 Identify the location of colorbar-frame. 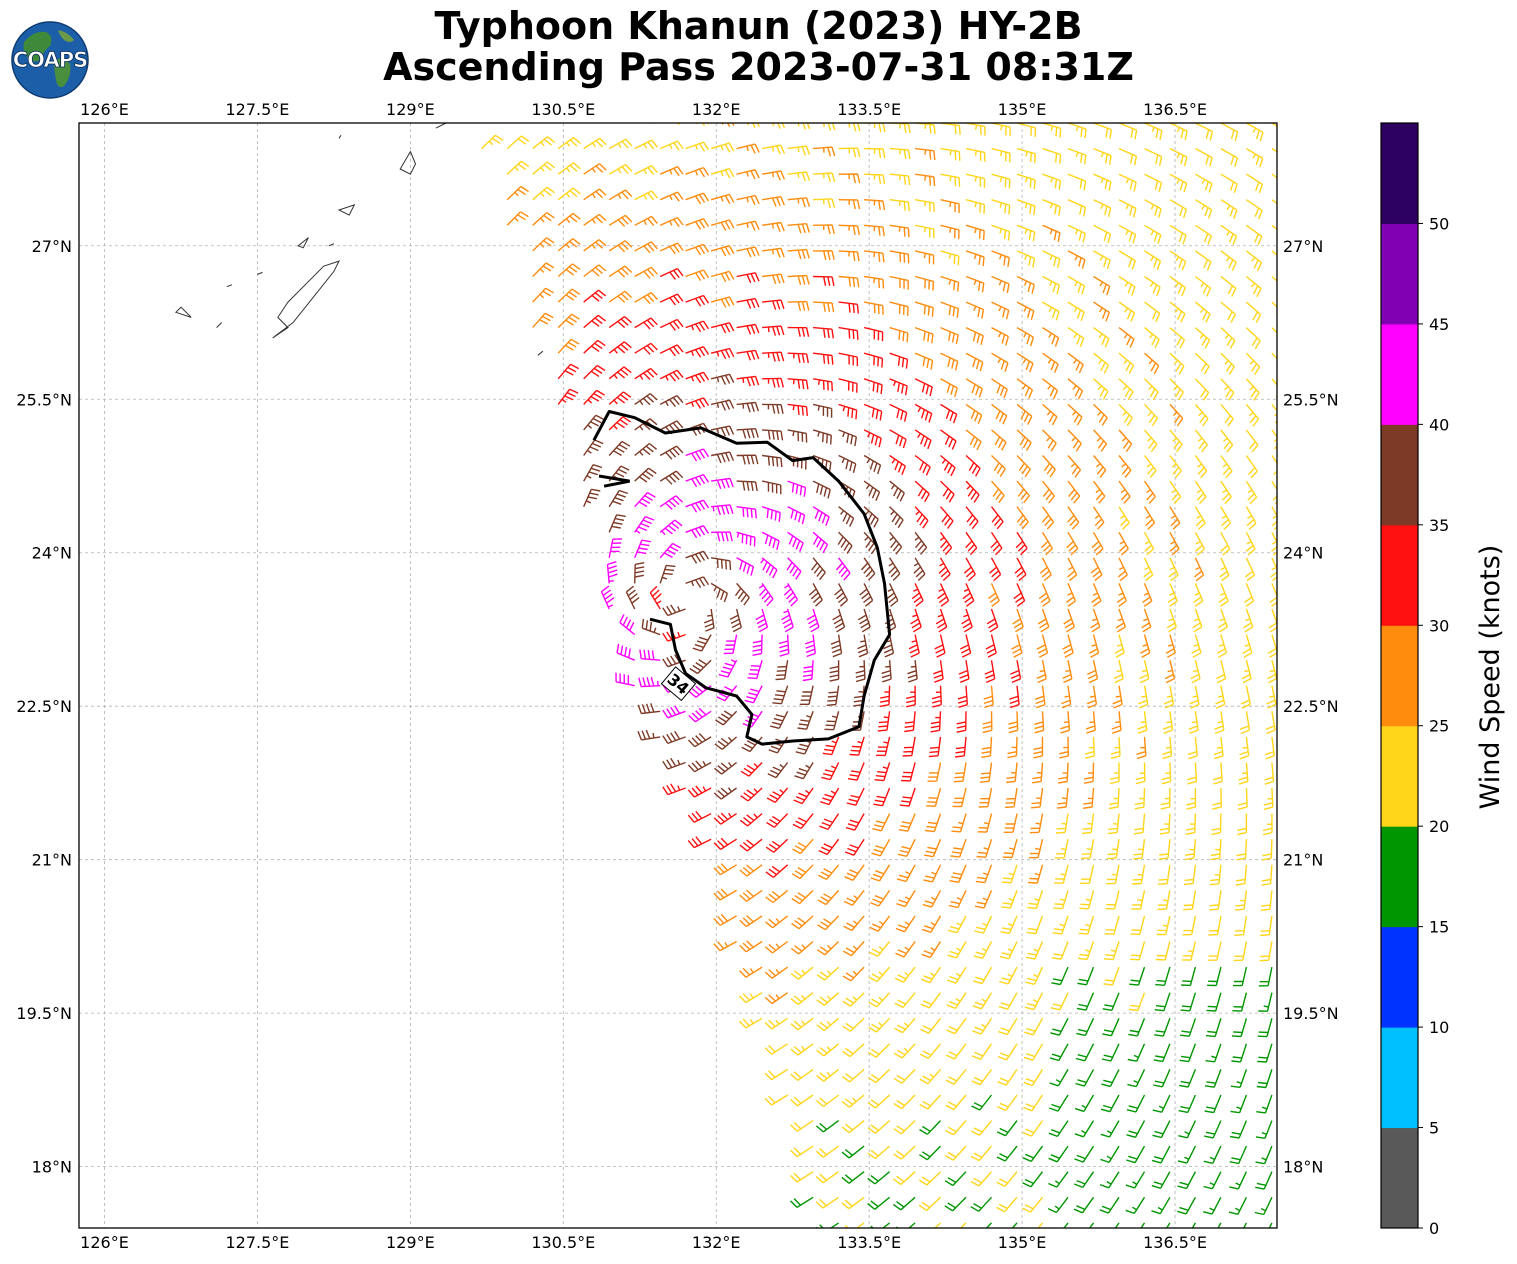
(1399, 675).